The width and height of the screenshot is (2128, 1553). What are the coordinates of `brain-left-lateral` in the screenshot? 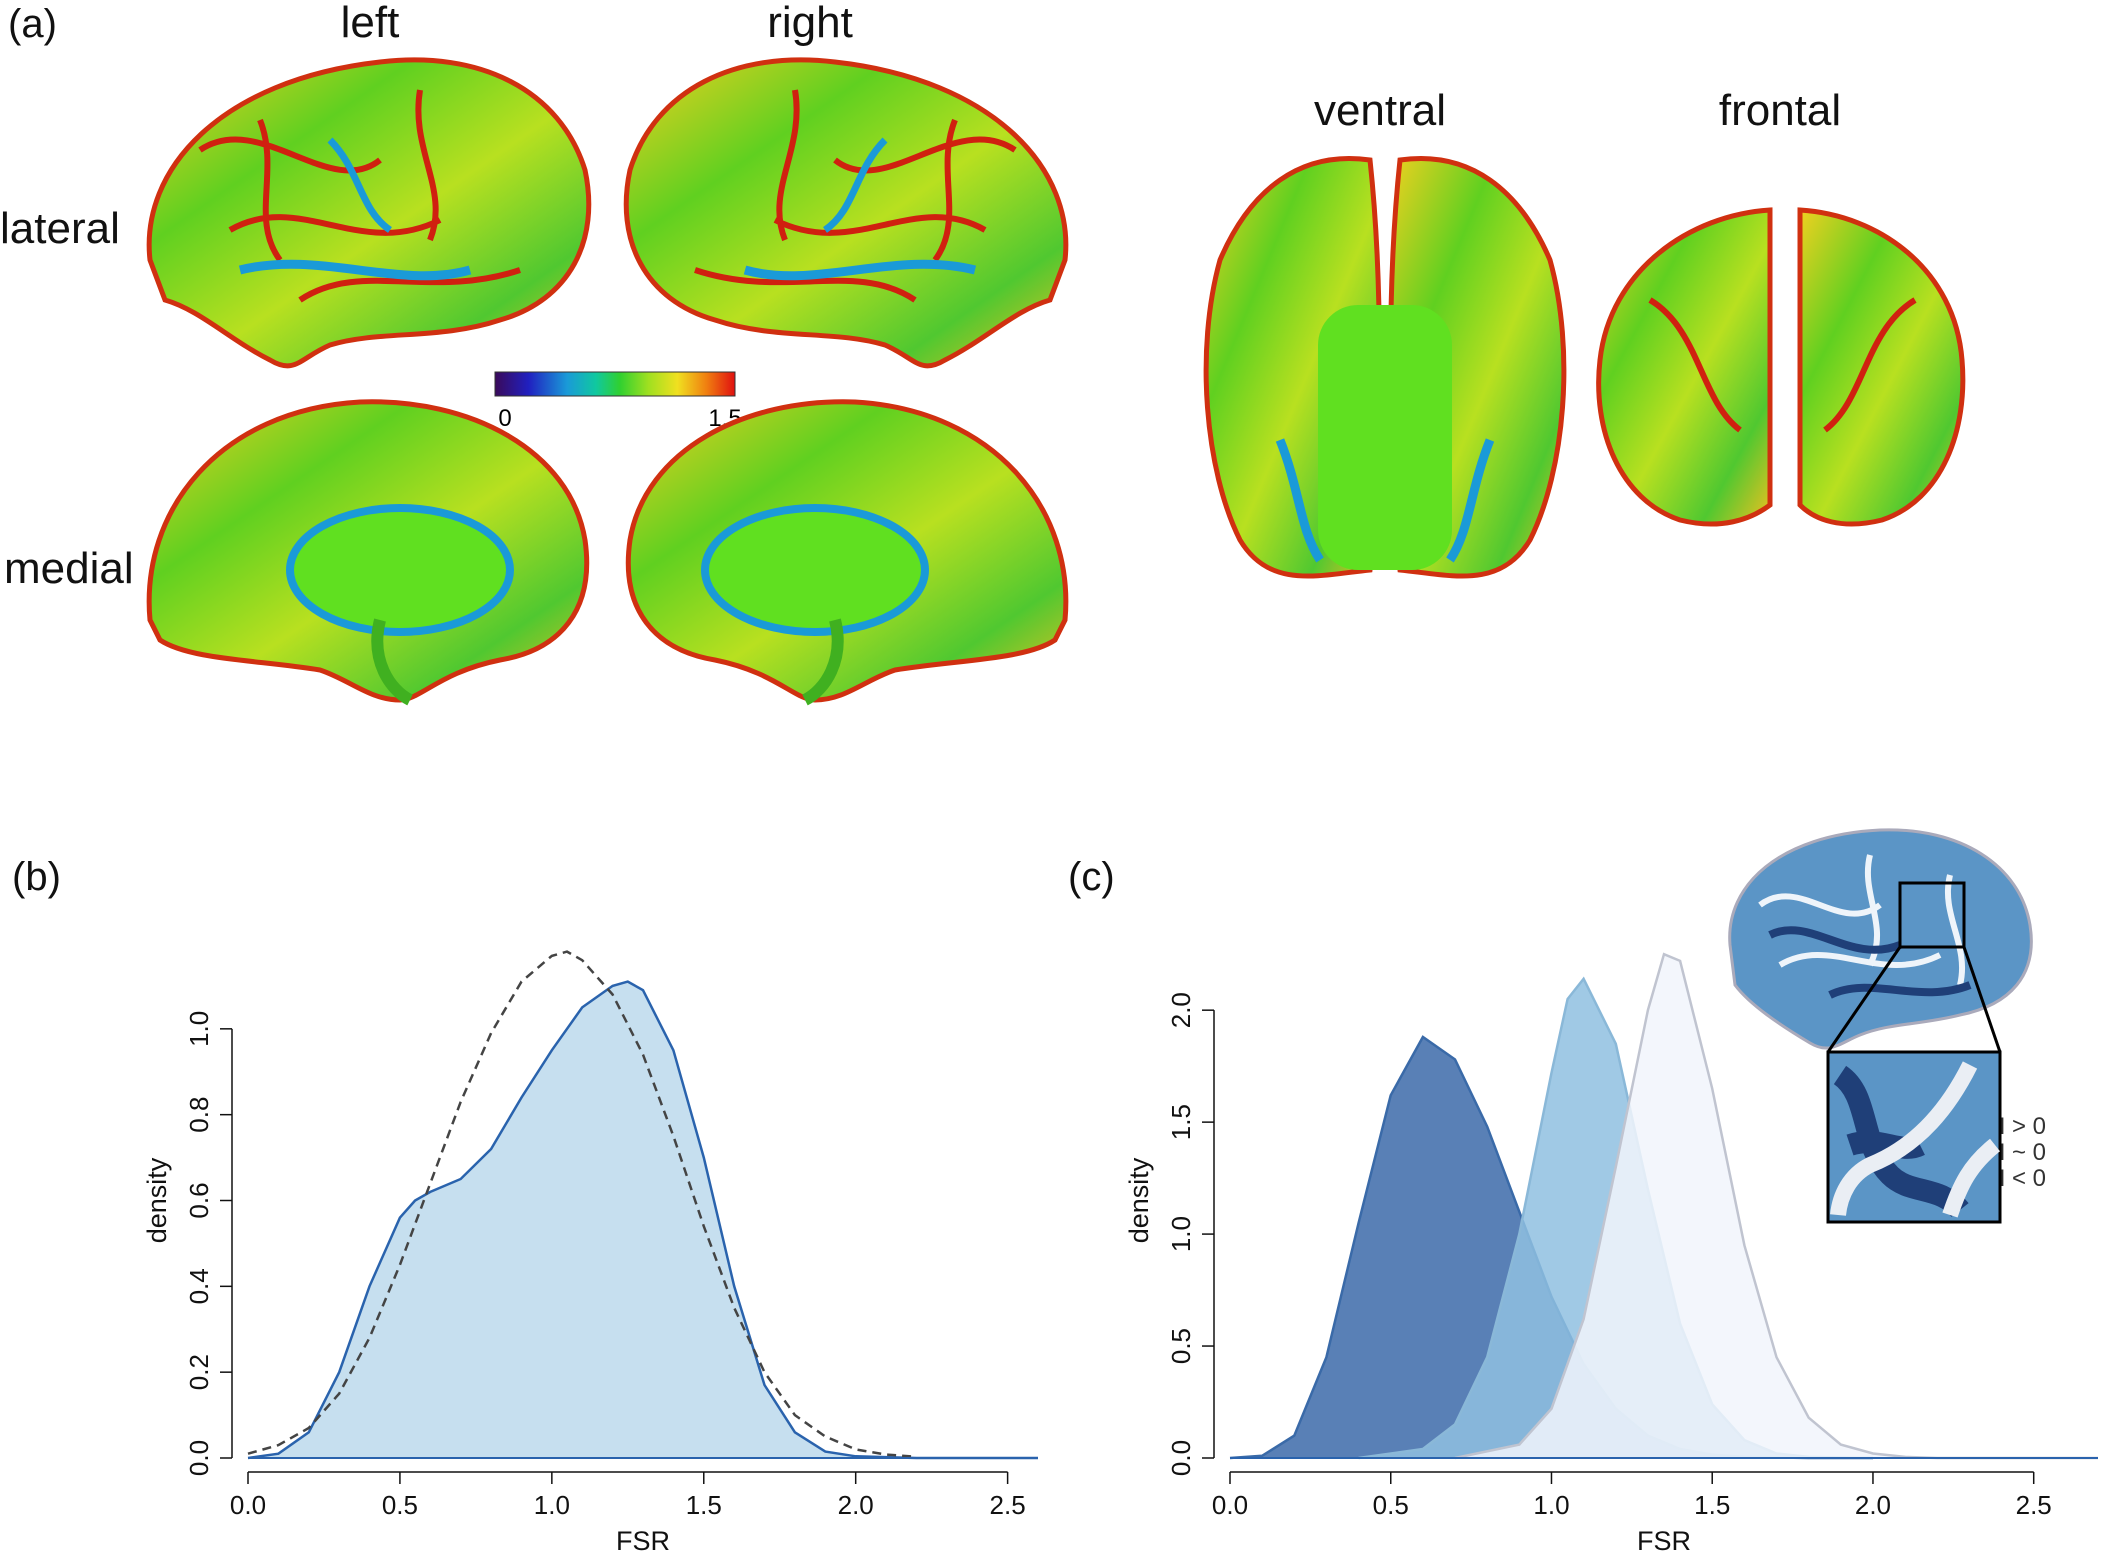 It's located at (369, 213).